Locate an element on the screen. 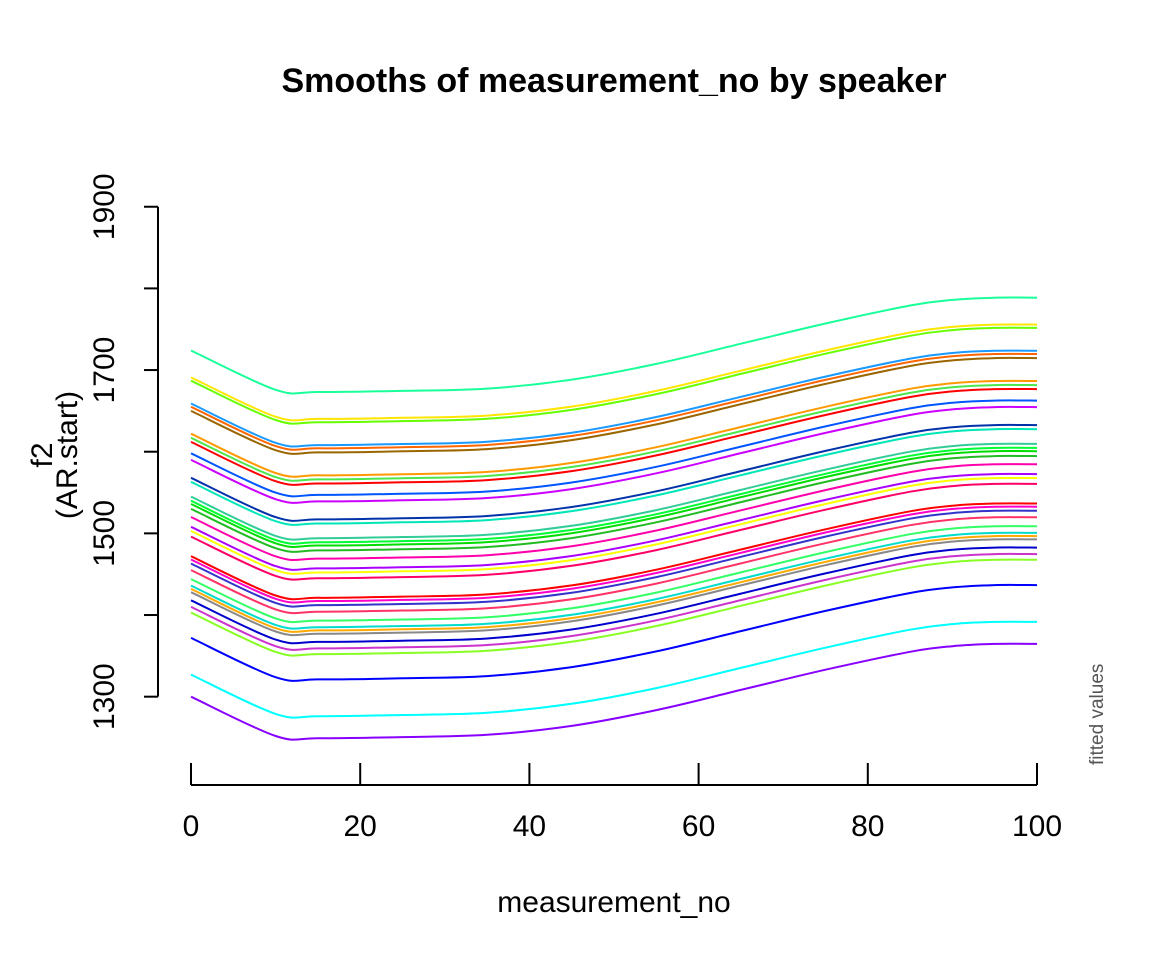  x-tick-label-60: 60 is located at coordinates (698, 826).